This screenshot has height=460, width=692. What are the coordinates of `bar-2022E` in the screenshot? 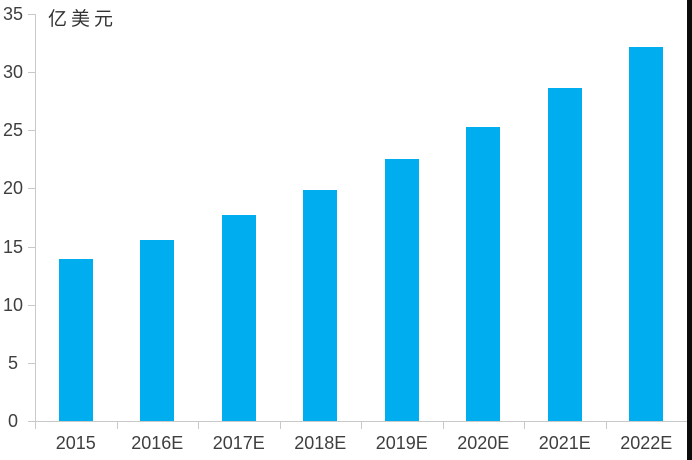 It's located at (646, 233).